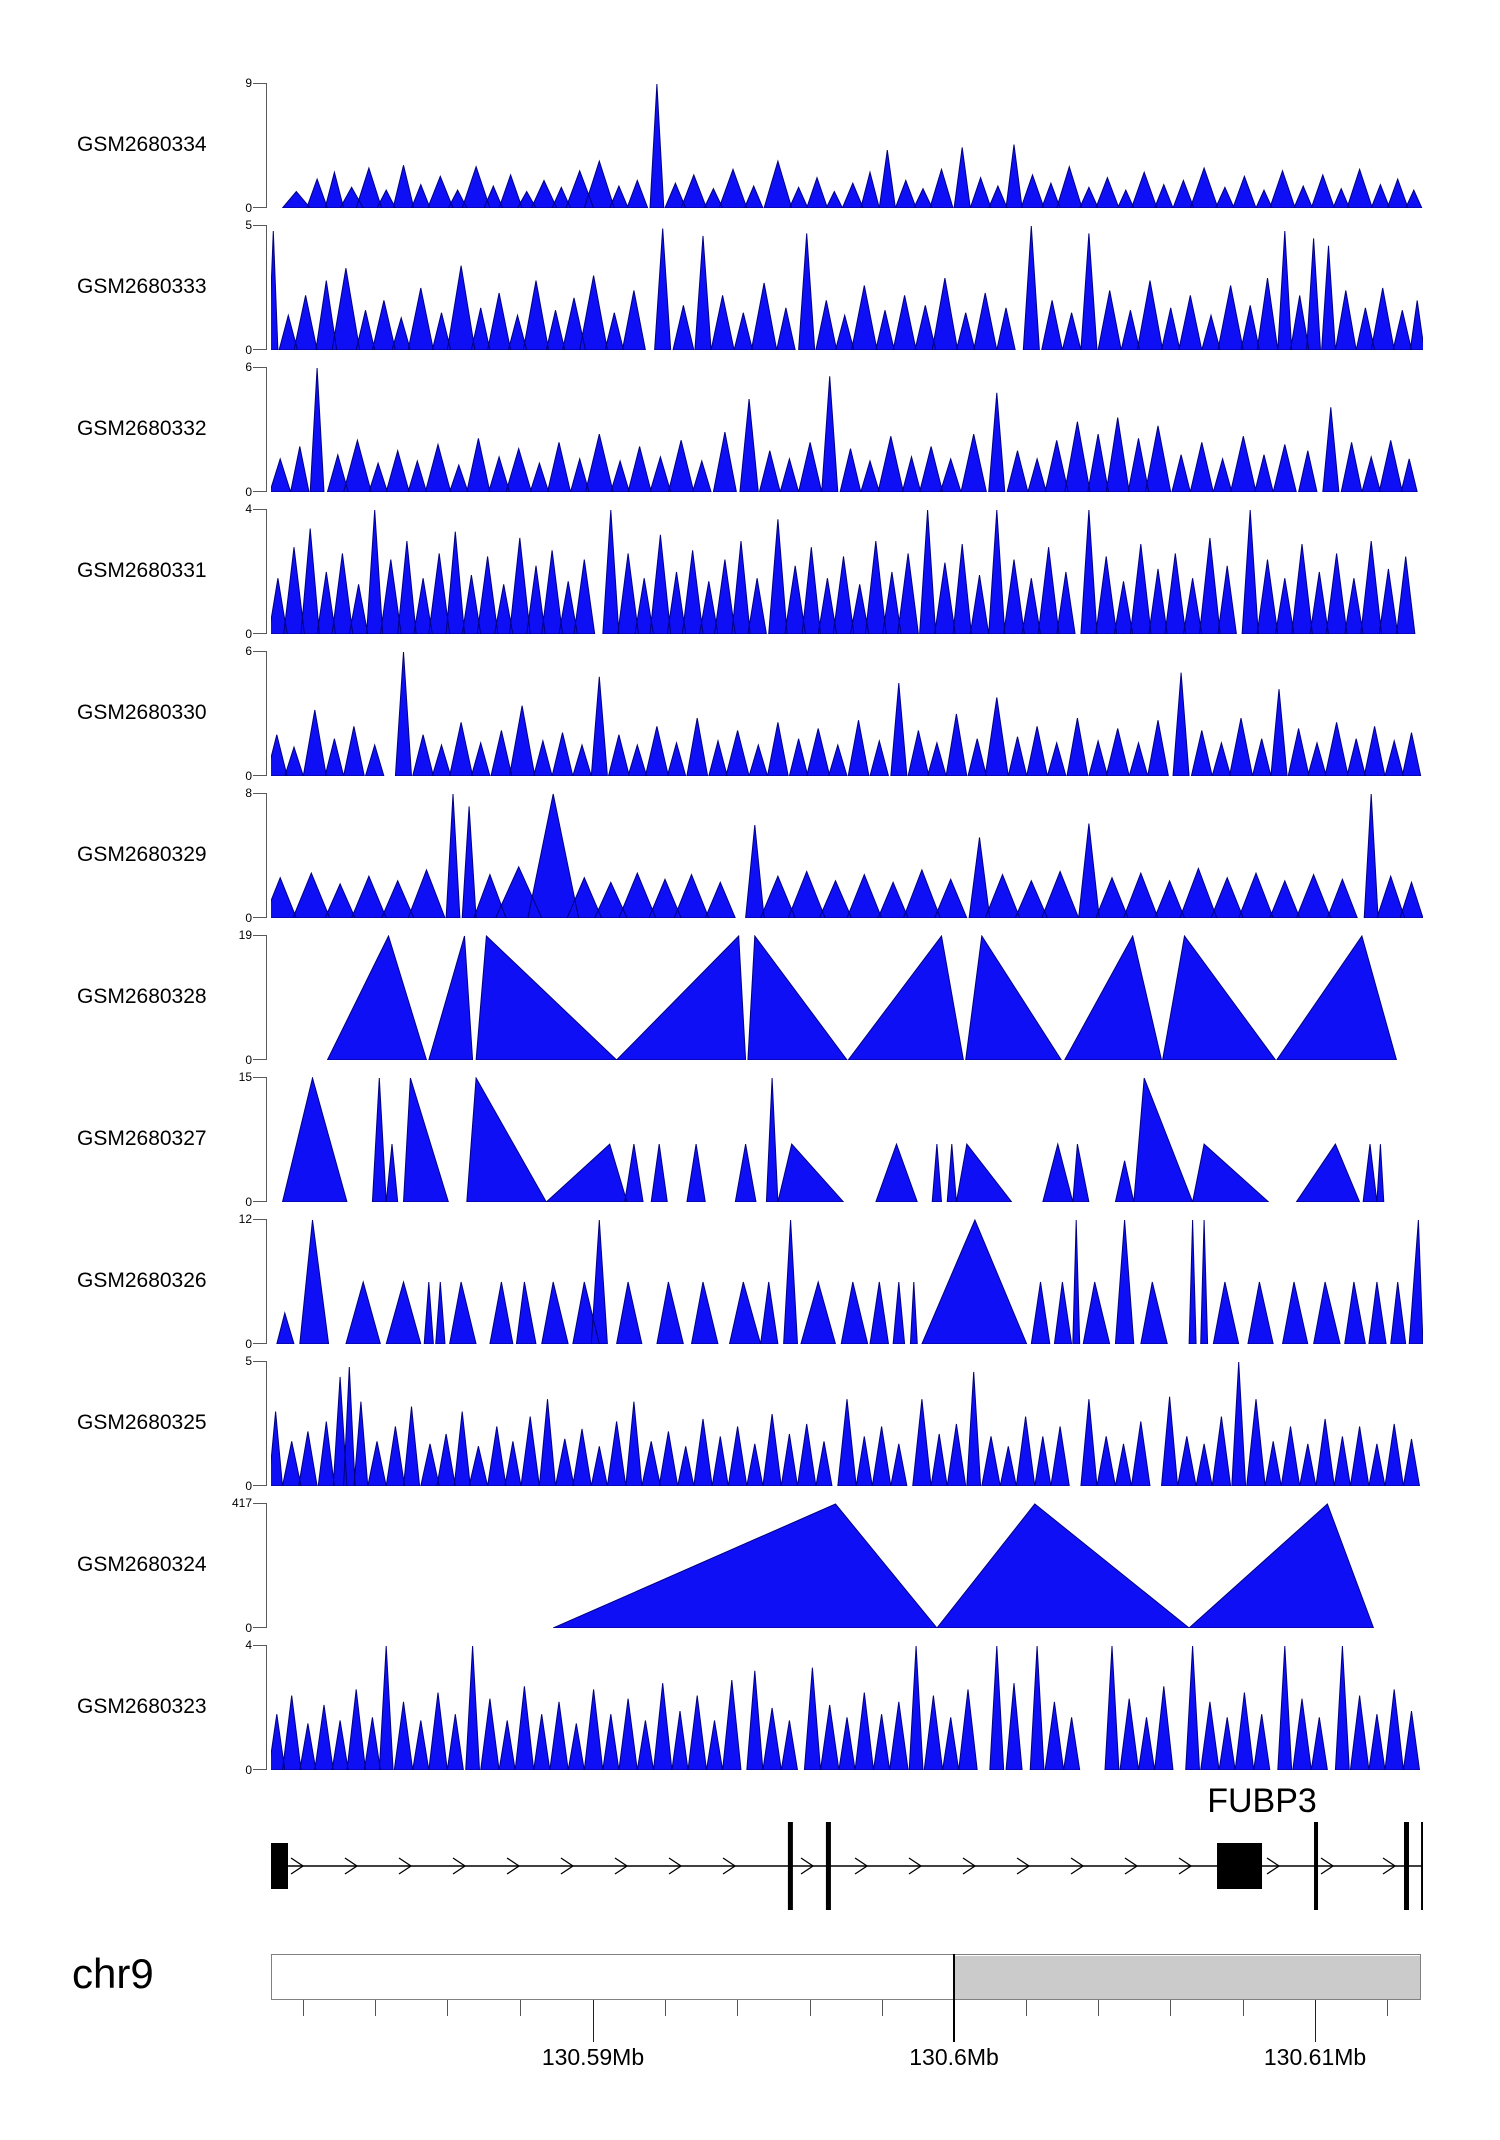 This screenshot has height=2140, width=1500. What do you see at coordinates (142, 570) in the screenshot?
I see `sample-label: GSM2680331` at bounding box center [142, 570].